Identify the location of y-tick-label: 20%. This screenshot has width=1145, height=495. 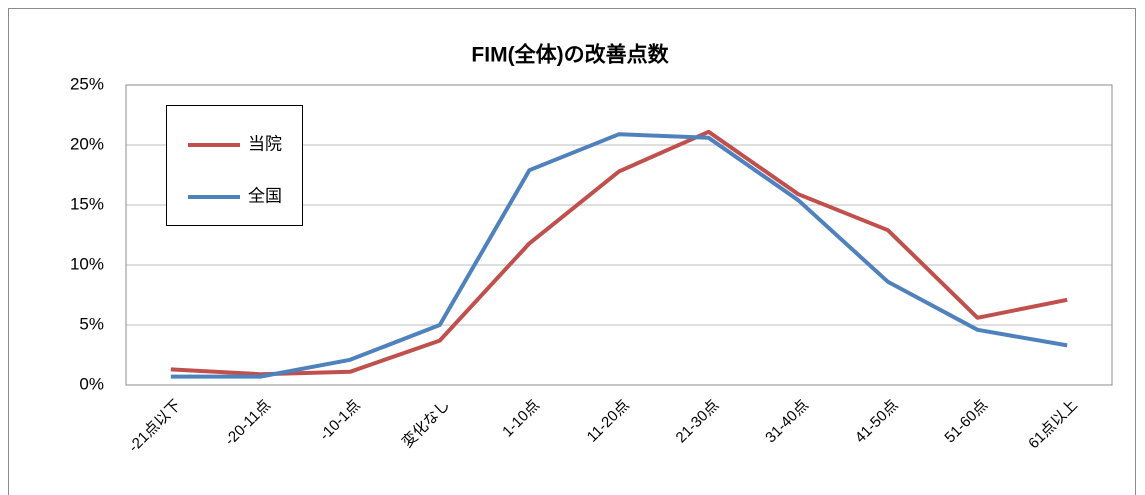
(87, 143).